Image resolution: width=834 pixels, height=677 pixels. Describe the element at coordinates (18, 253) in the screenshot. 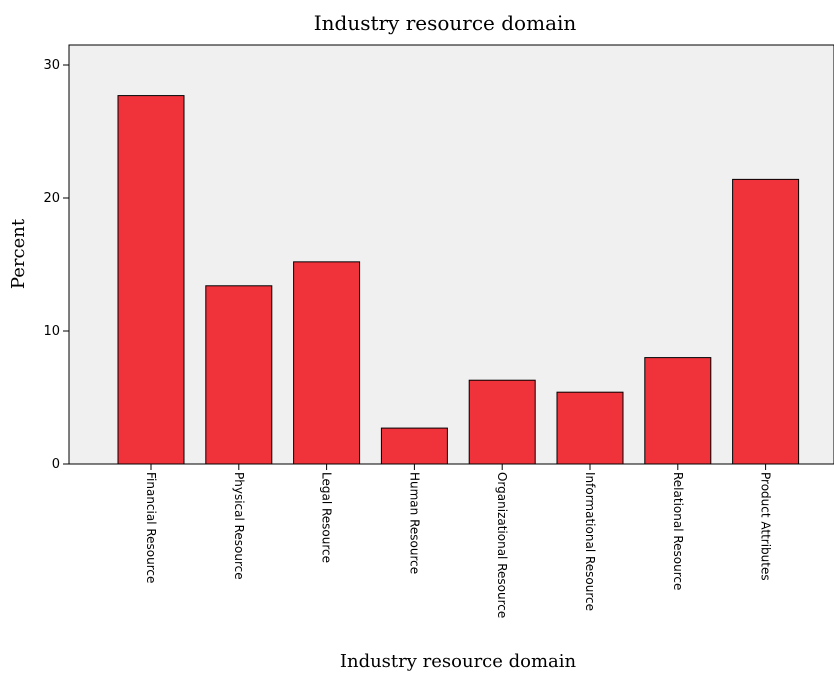

I see `y-axis-label: Percent` at that location.